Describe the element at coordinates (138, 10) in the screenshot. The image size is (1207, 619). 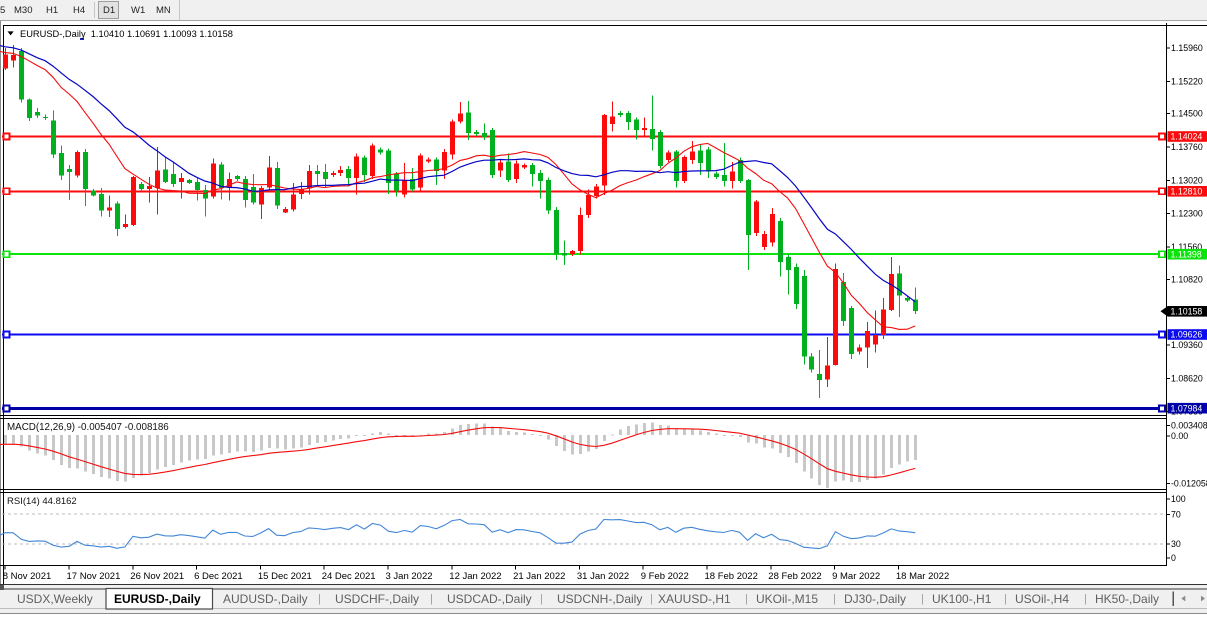
I see `svg-text: W1` at that location.